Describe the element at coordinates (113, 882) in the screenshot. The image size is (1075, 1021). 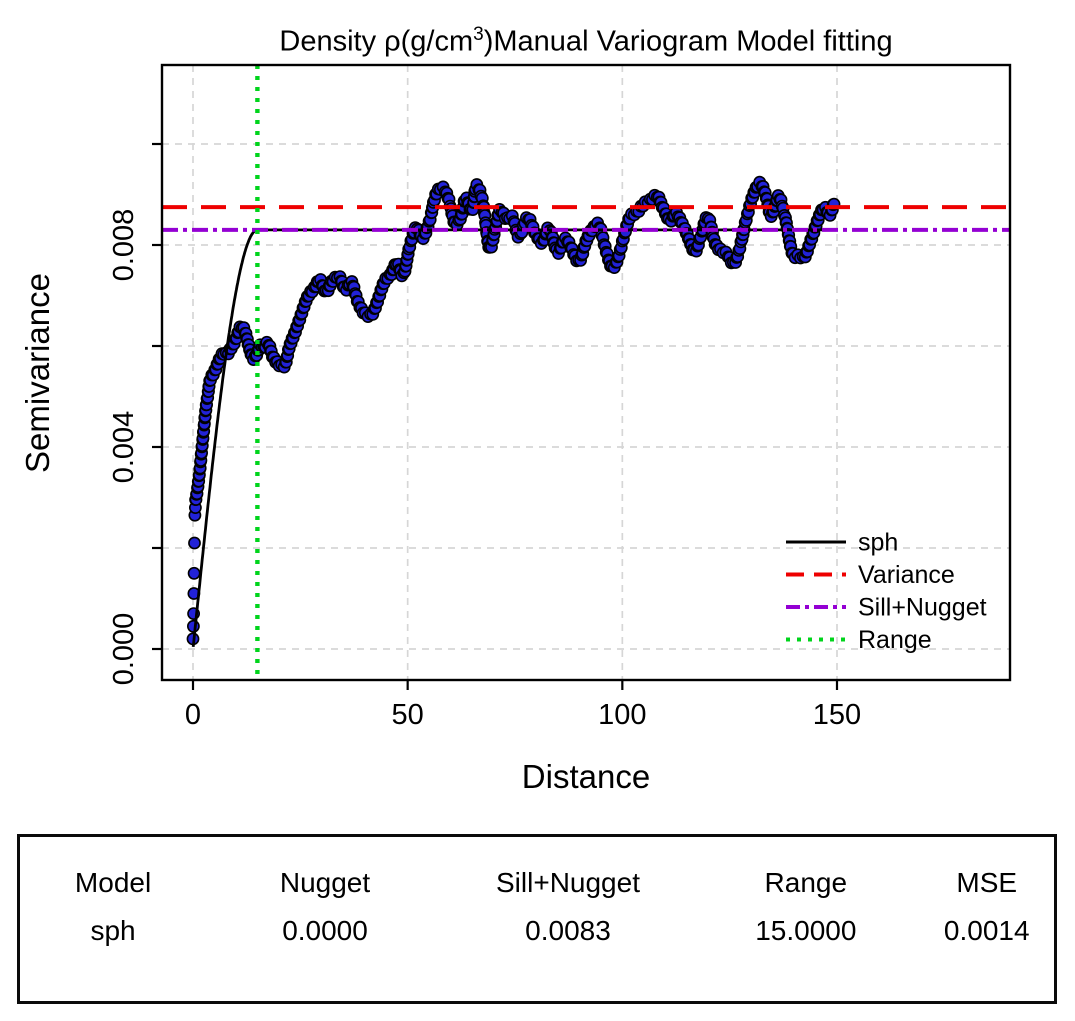
I see `table-header-model: Model` at that location.